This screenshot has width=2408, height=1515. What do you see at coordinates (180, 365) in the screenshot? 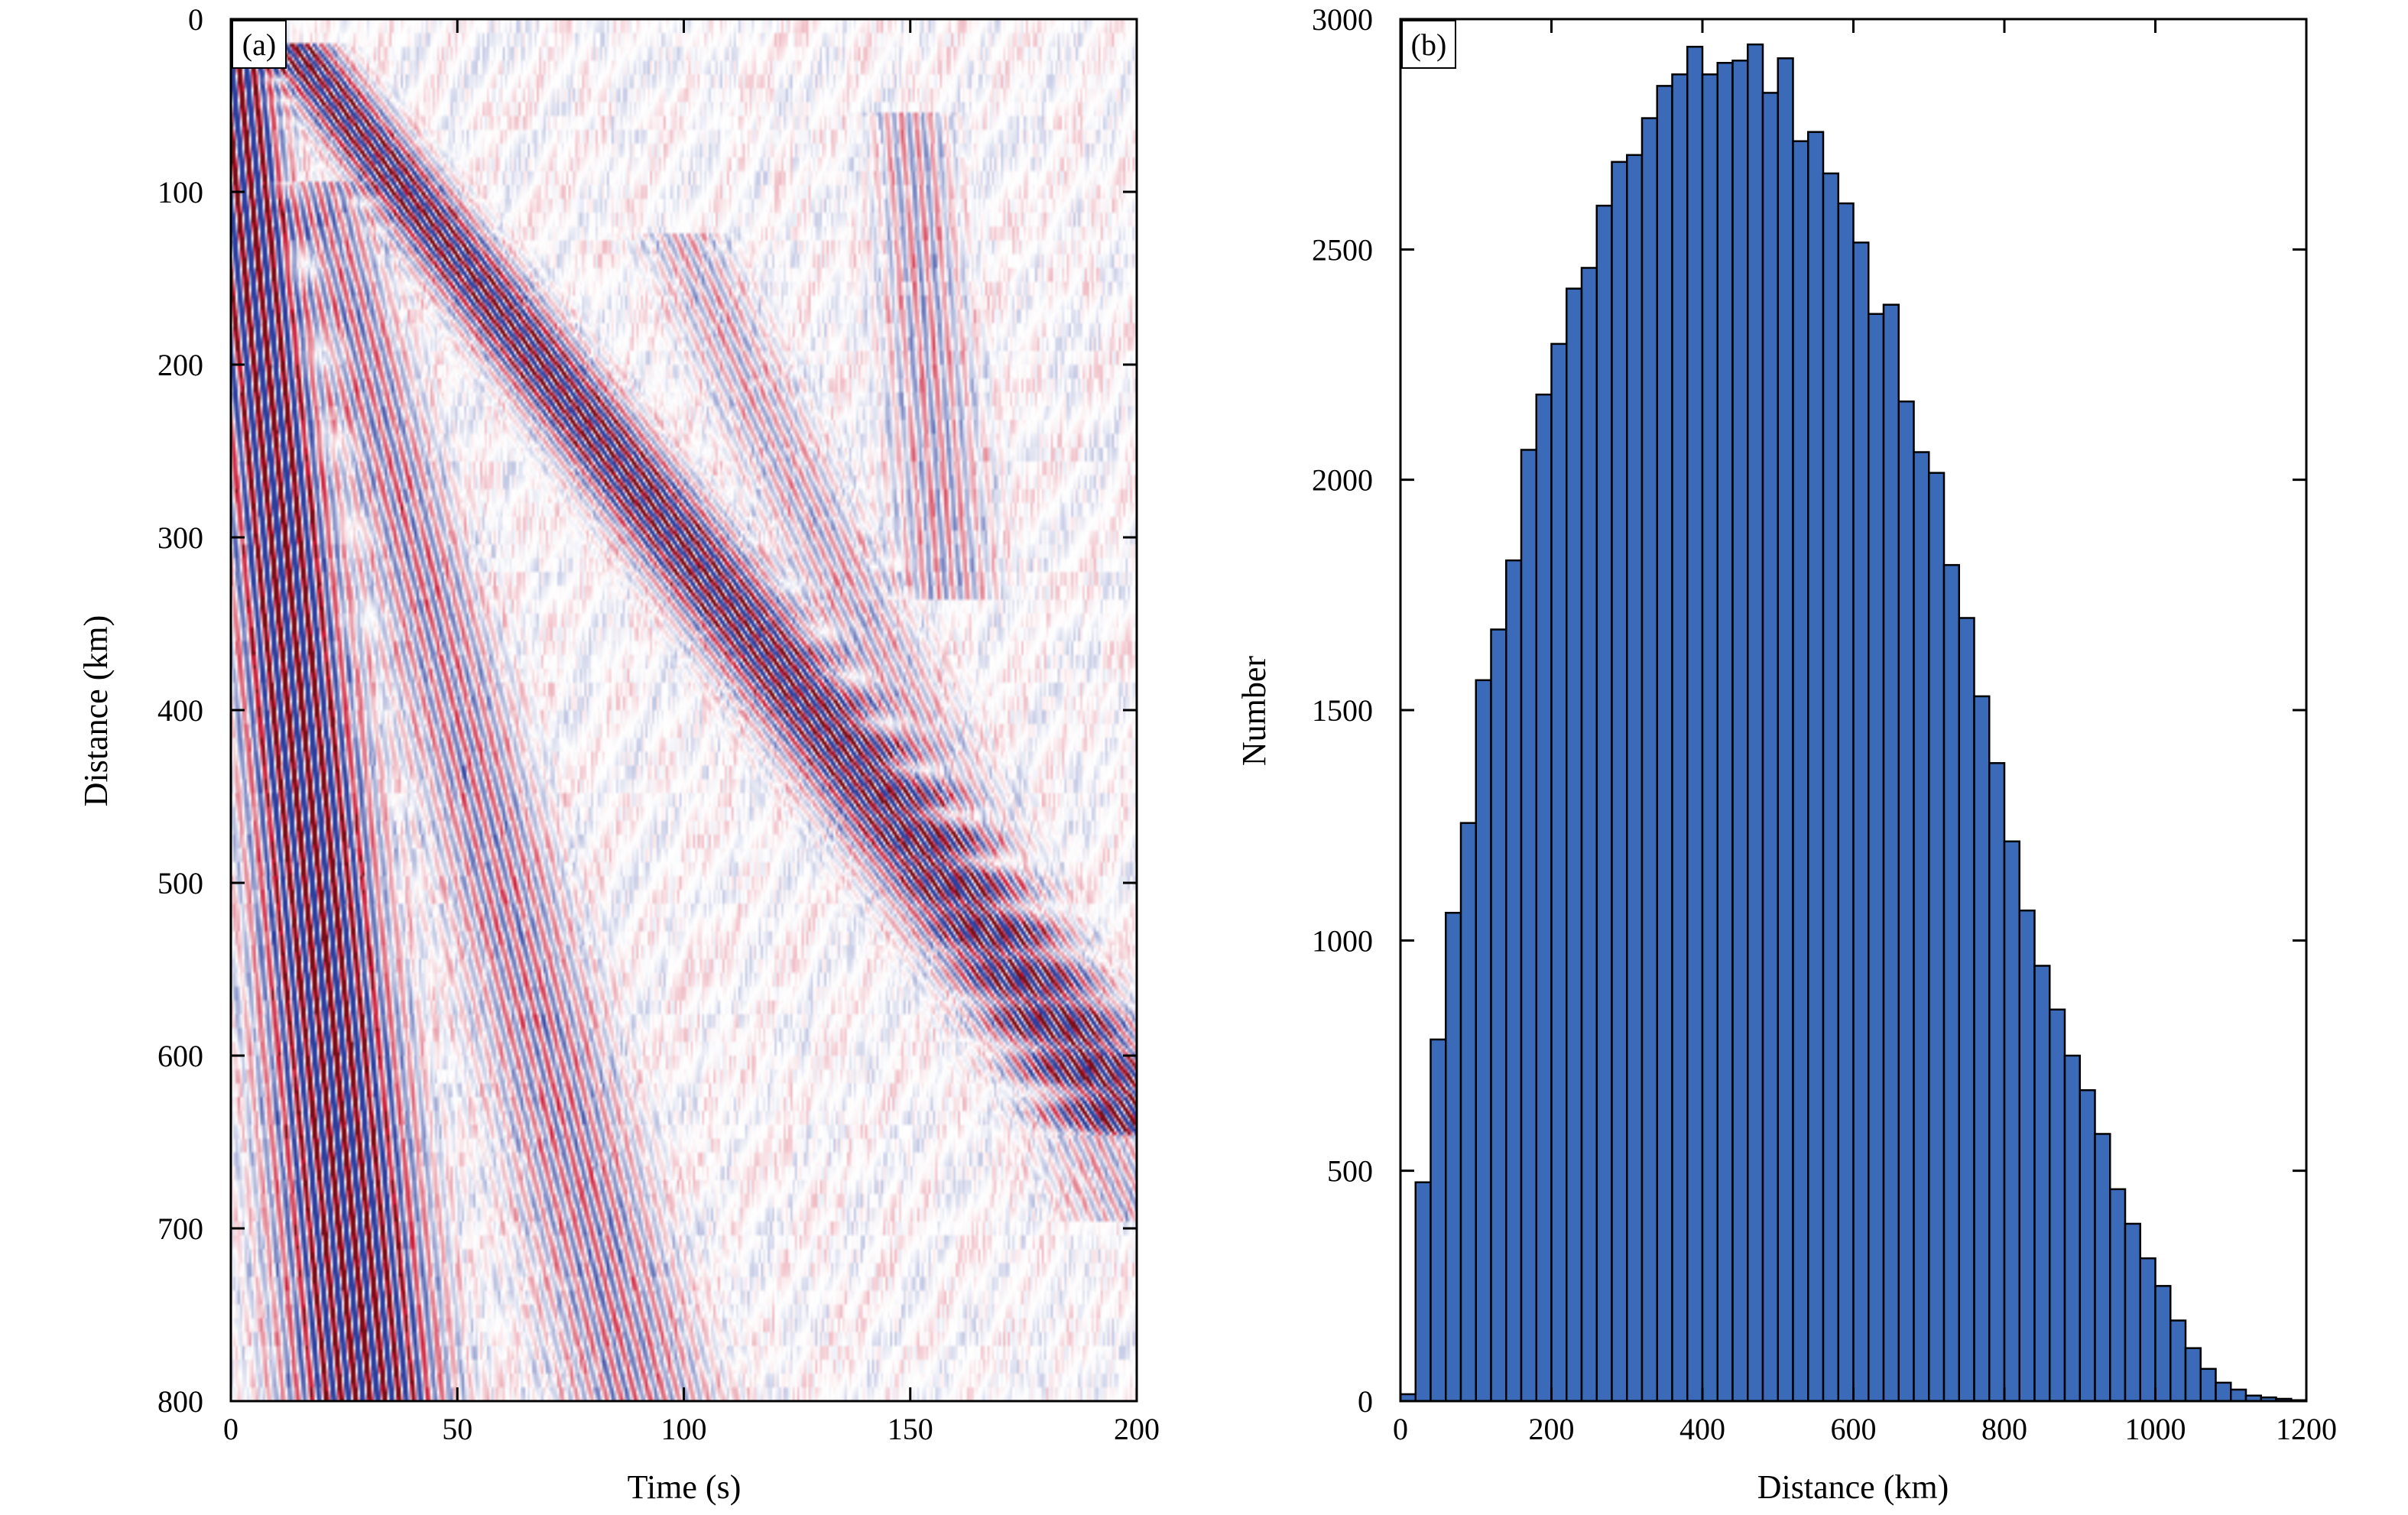
I see `y-tick-label: 200` at bounding box center [180, 365].